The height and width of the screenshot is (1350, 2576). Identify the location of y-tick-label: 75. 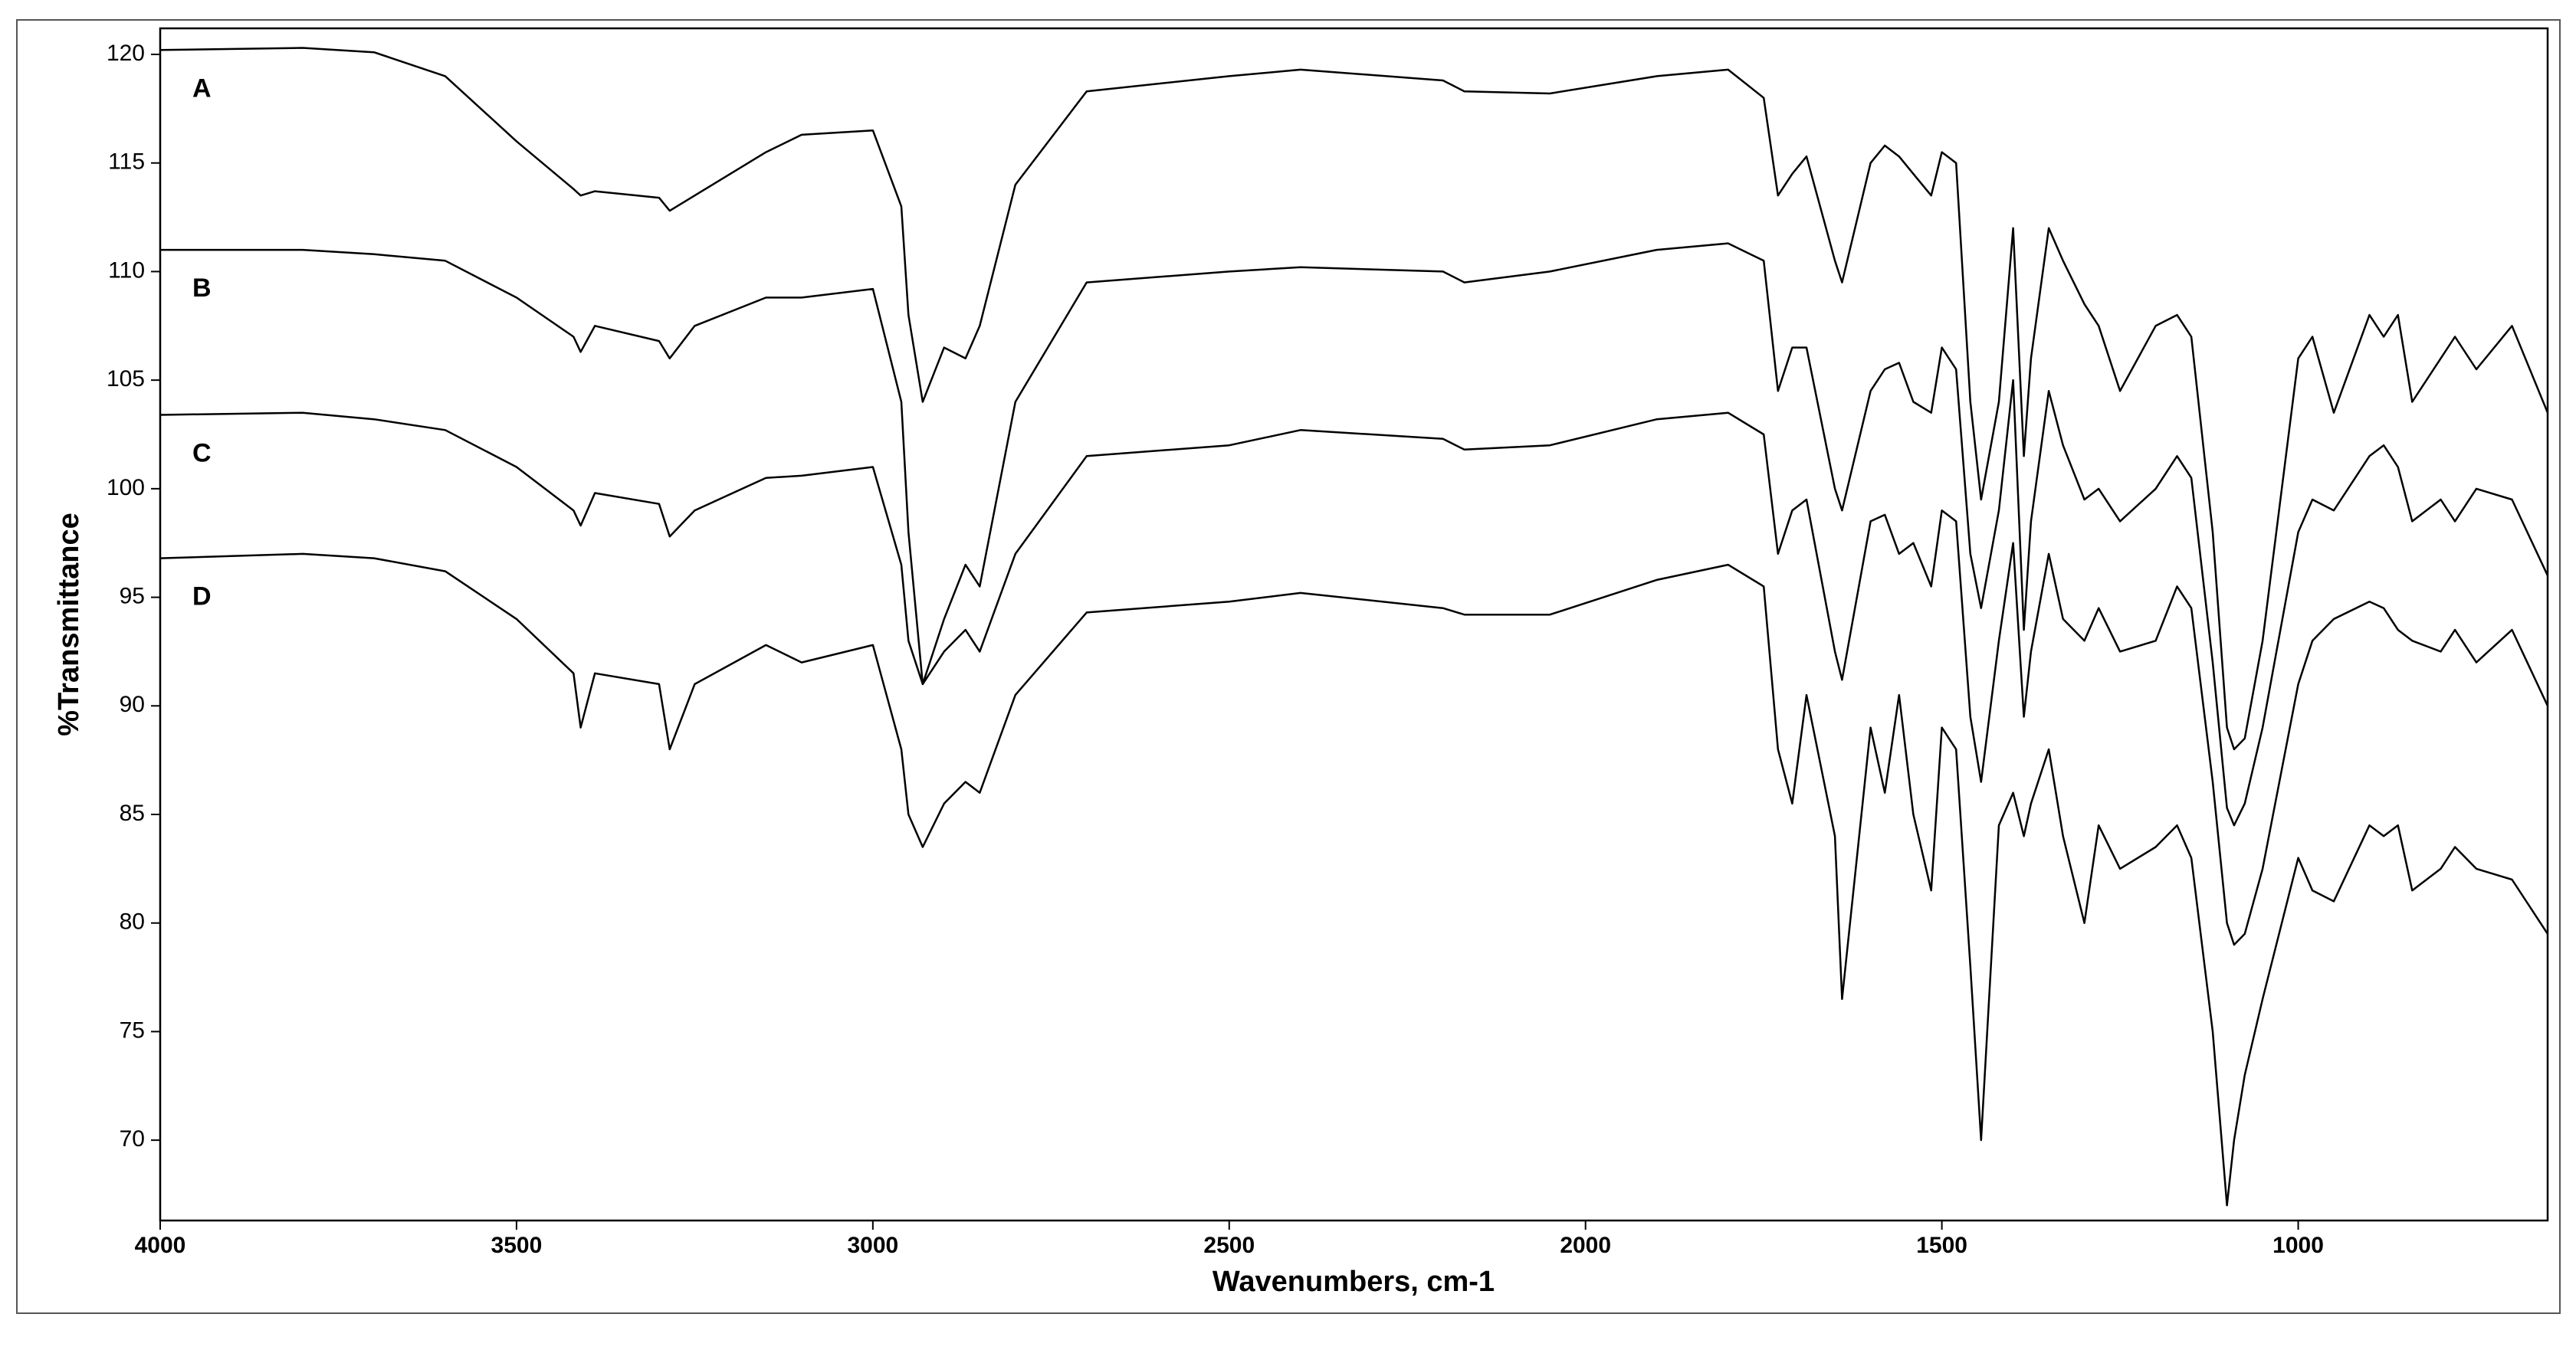
(132, 1030).